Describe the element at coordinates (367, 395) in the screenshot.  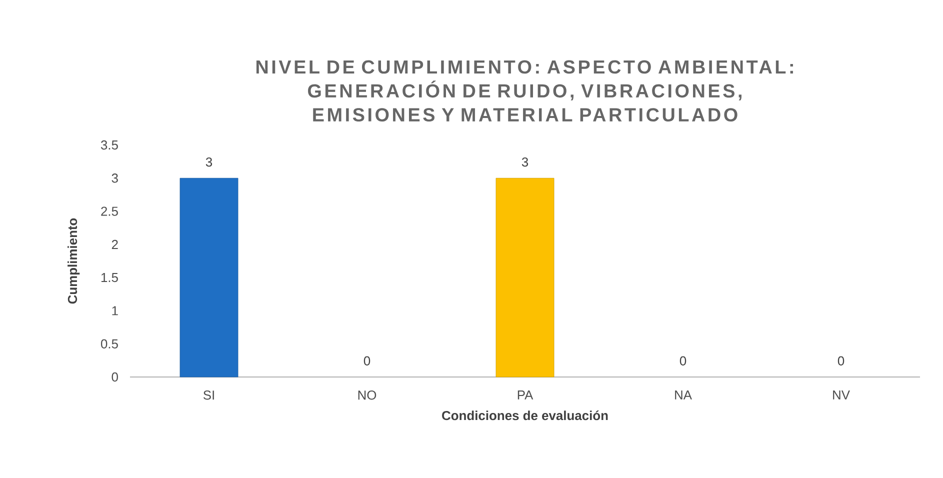
I see `x-tick-label: NO` at that location.